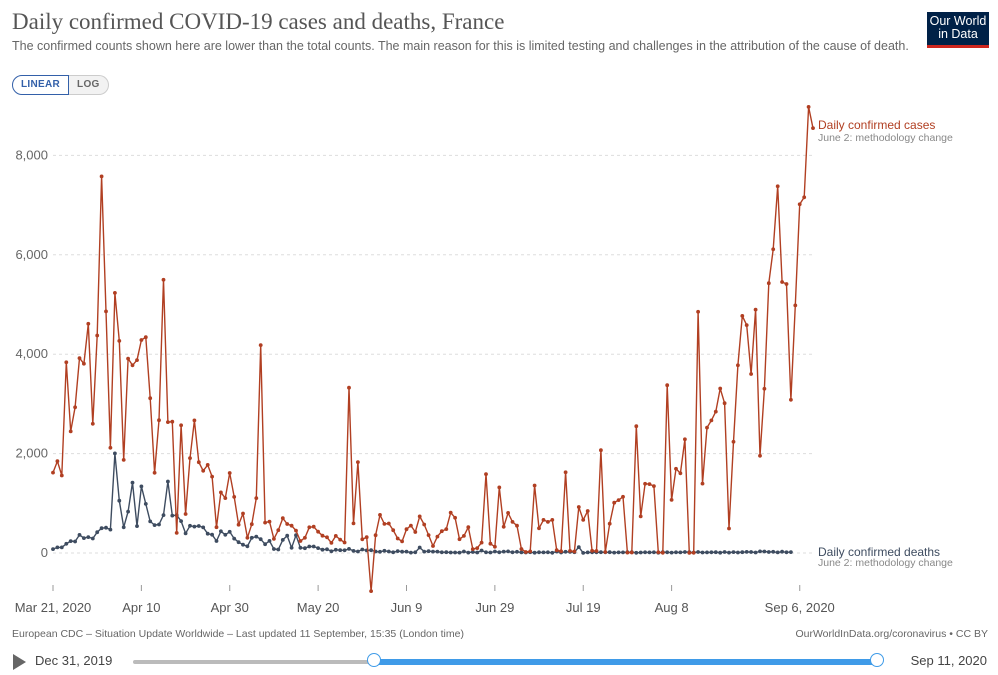 This screenshot has height=675, width=998. Describe the element at coordinates (19, 662) in the screenshot. I see `play-icon` at that location.